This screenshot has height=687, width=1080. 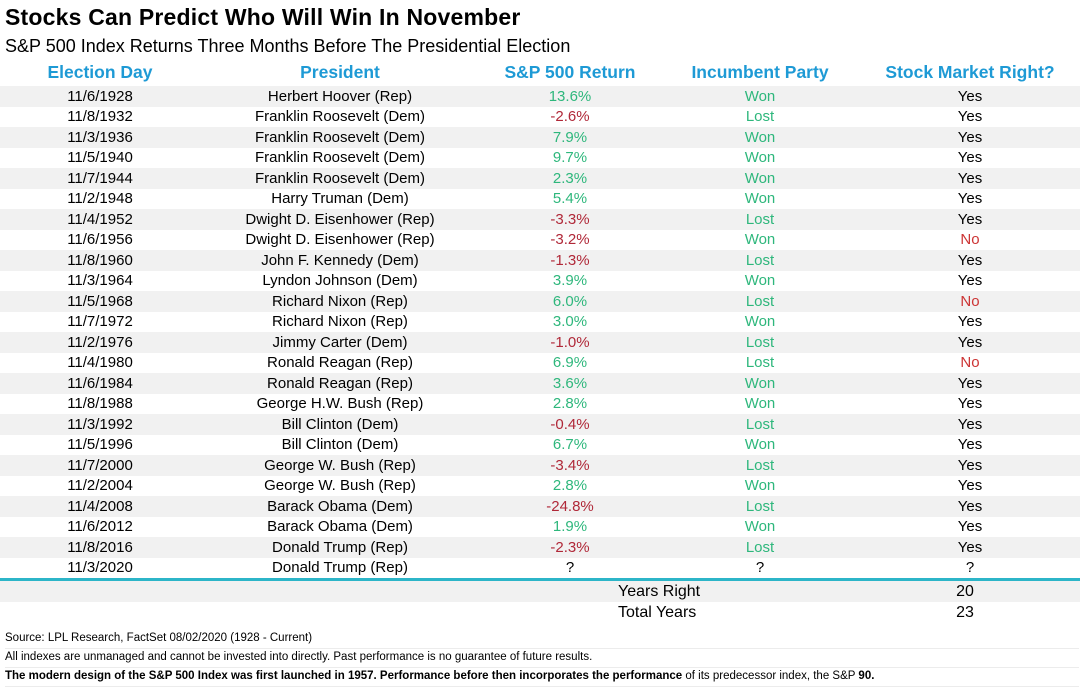 What do you see at coordinates (540, 591) in the screenshot?
I see `summary-row: Years Right 20` at bounding box center [540, 591].